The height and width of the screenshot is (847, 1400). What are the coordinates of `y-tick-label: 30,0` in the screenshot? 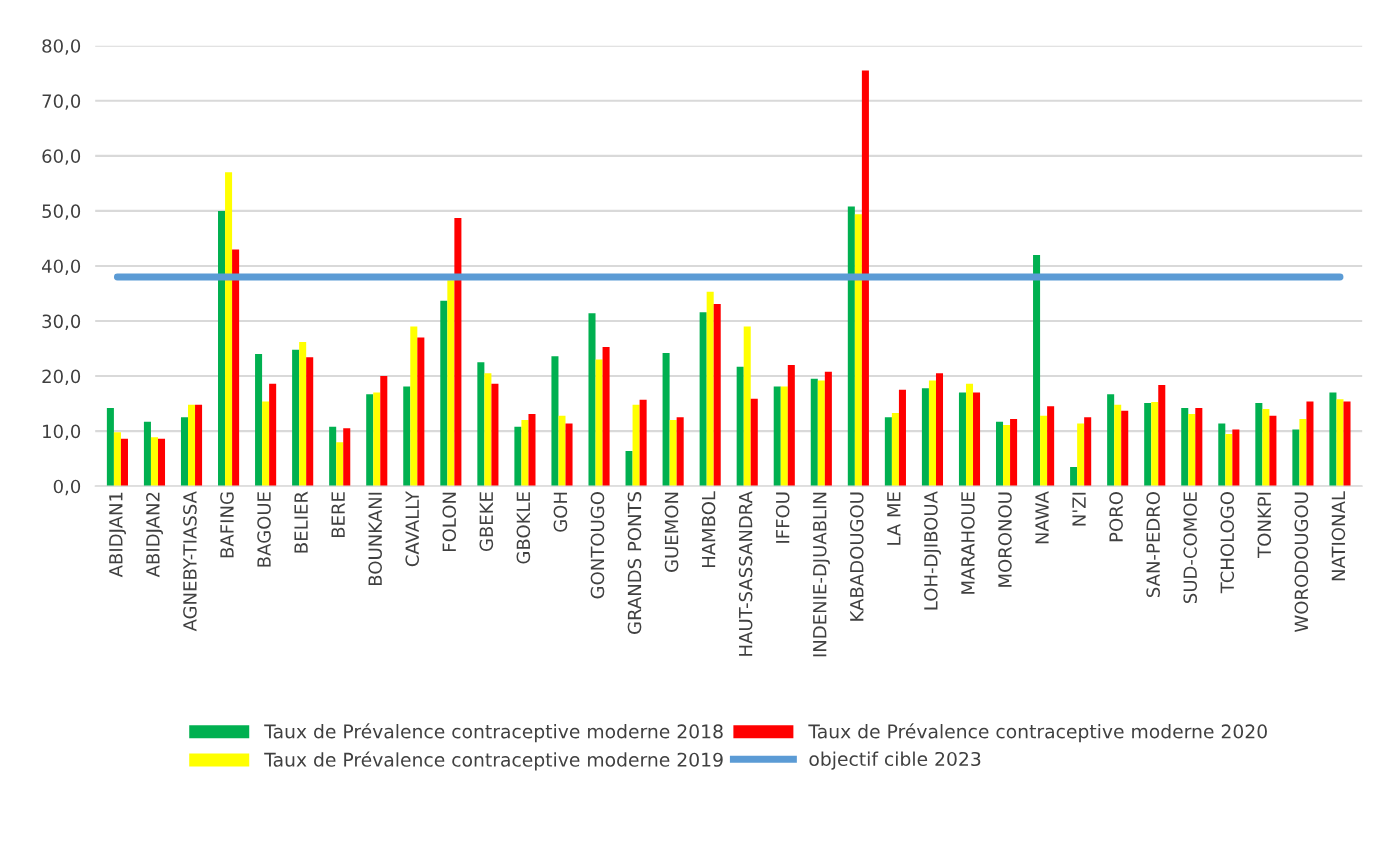 It's located at (61, 322).